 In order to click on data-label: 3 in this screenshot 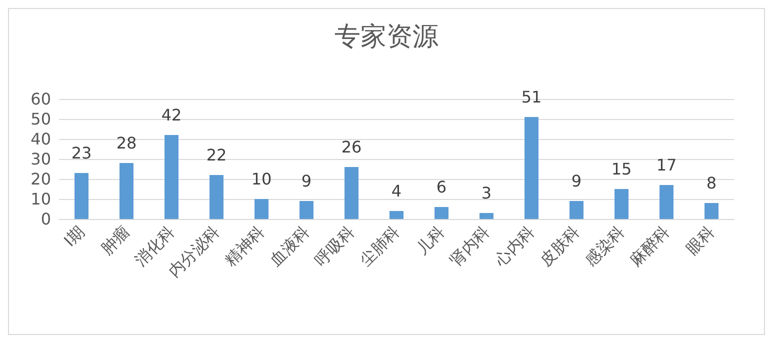, I will do `click(486, 193)`.